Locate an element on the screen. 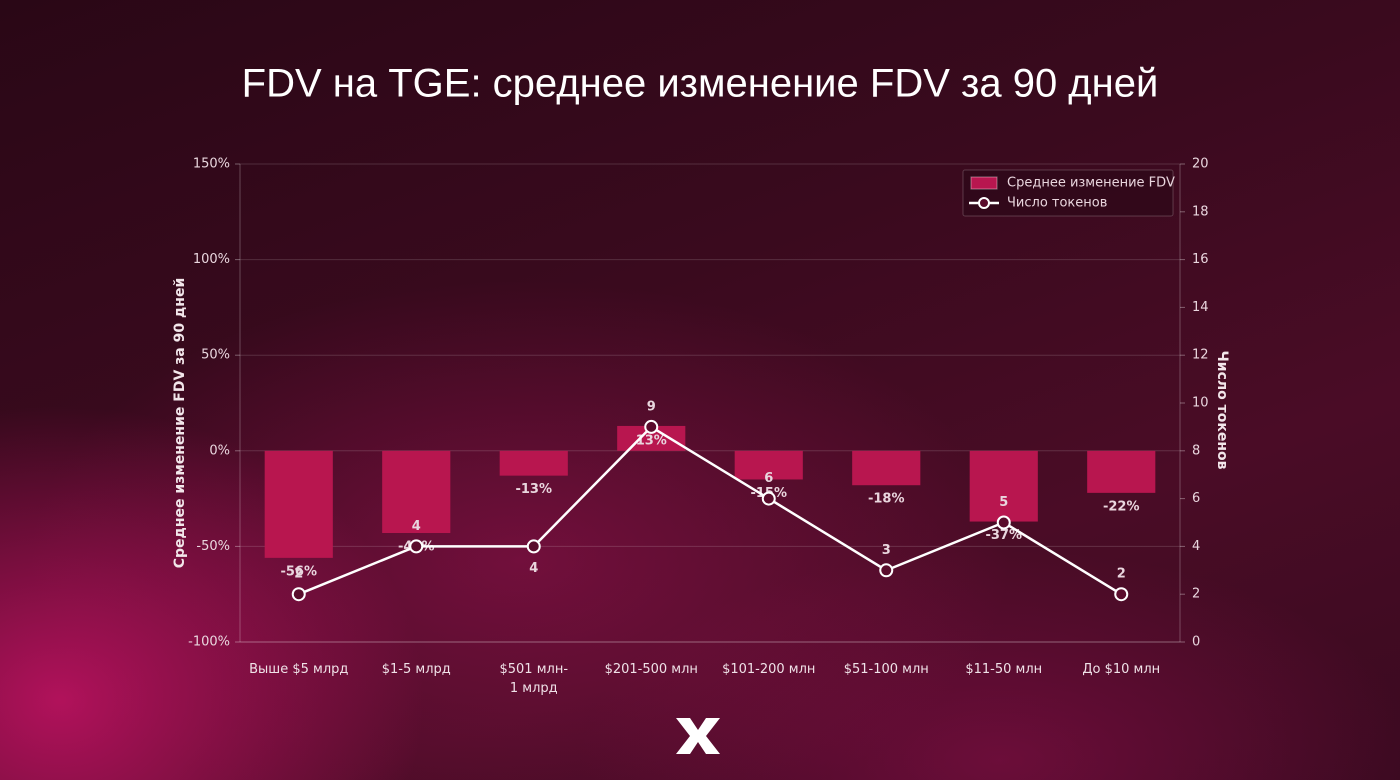  y2-tick-label: 10 is located at coordinates (1200, 403).